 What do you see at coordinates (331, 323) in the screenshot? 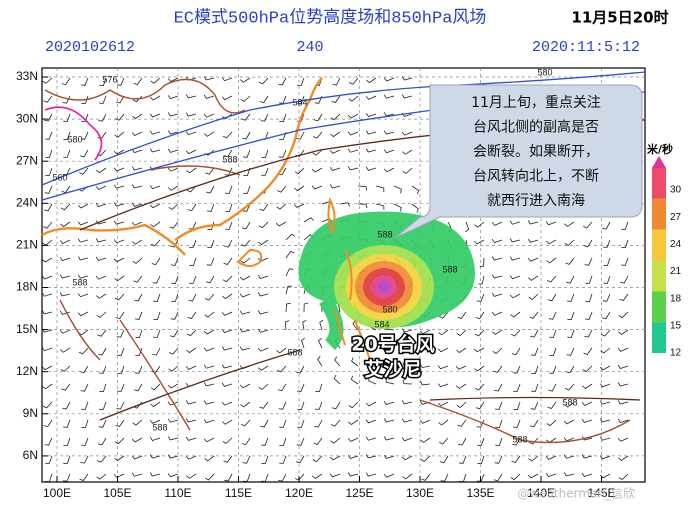
I see `shade-band` at bounding box center [331, 323].